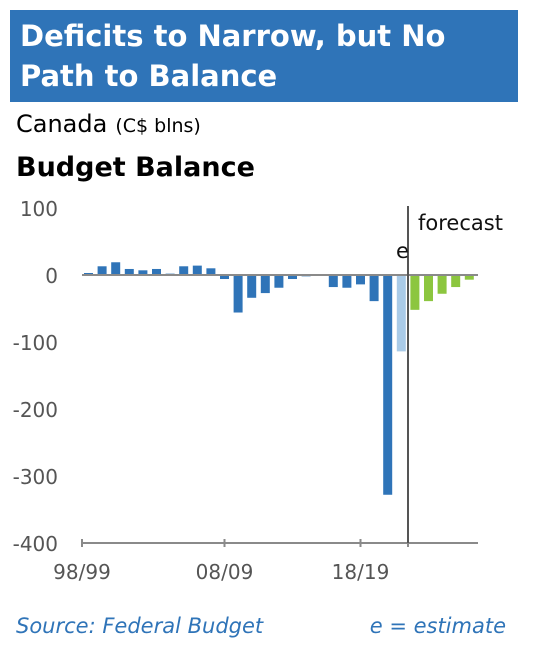  I want to click on y-tick-label: -300, so click(35, 477).